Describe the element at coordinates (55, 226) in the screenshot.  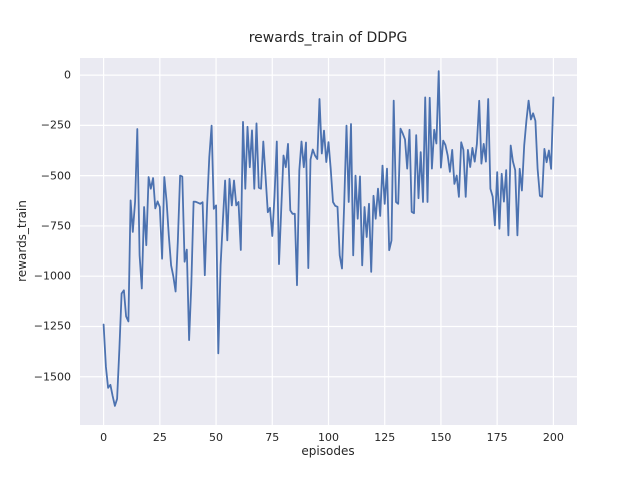
I see `y-tick-label: −750` at that location.